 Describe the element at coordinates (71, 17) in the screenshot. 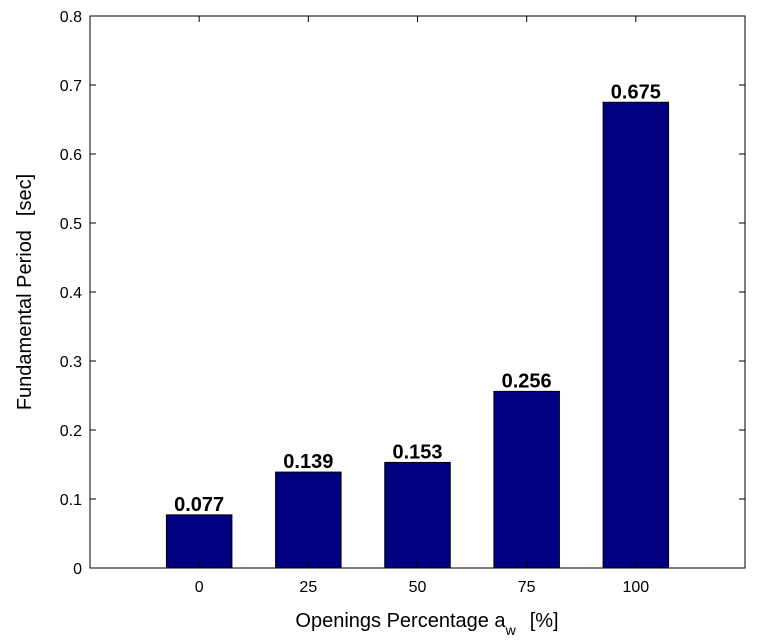

I see `y-tick-label: 0.8` at that location.